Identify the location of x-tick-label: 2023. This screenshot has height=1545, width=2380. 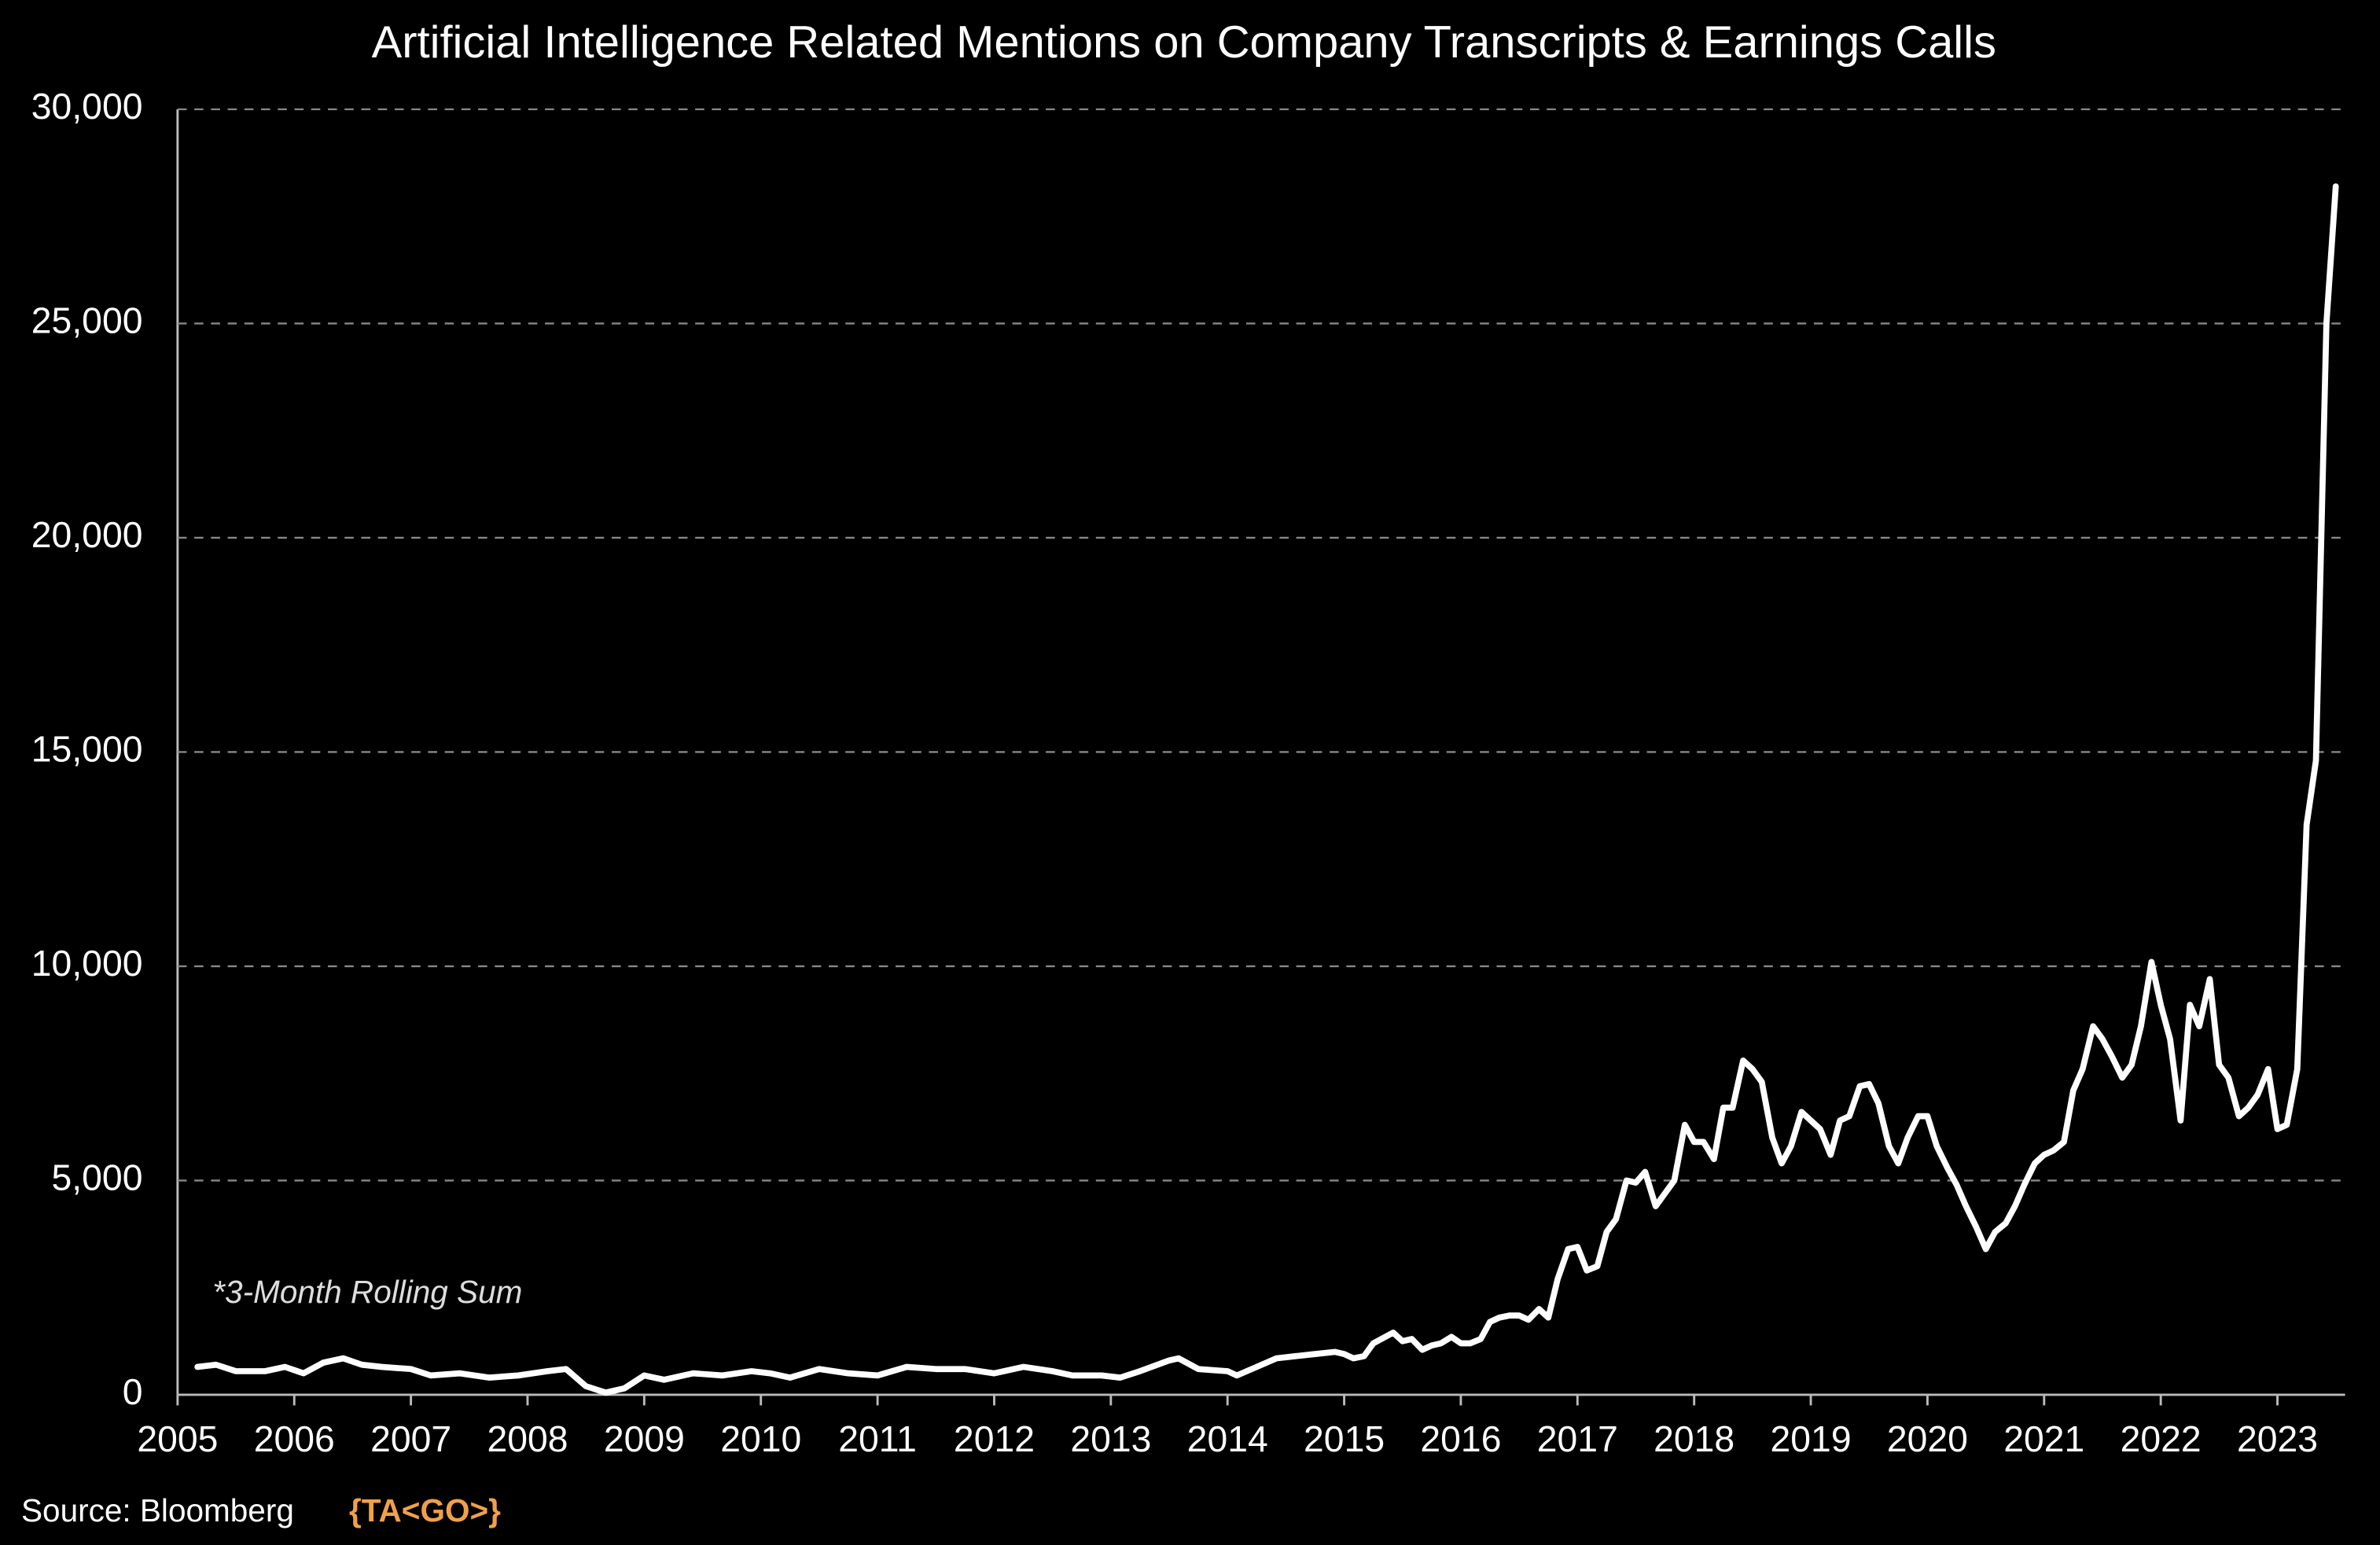
(2277, 1438).